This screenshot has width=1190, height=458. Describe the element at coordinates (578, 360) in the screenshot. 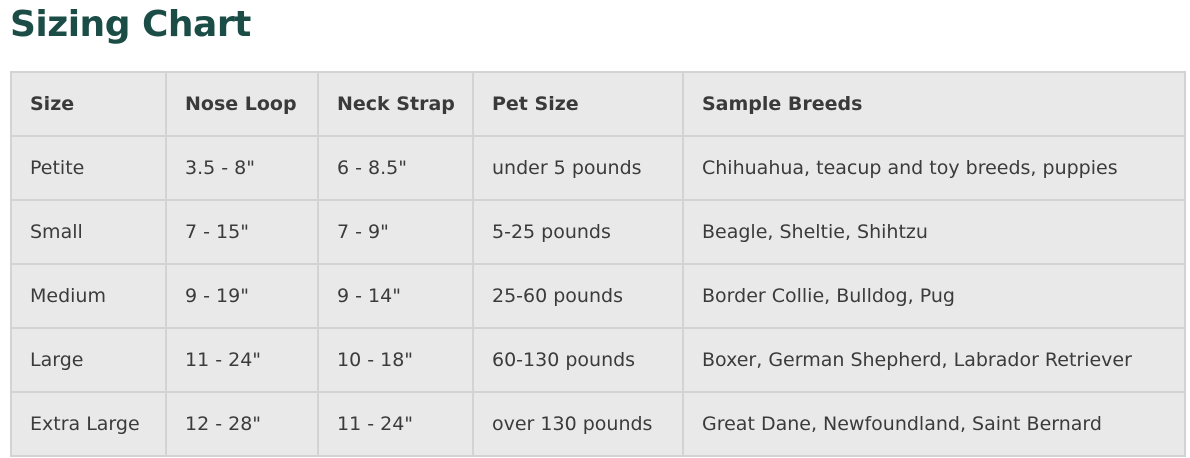

I see `table-cell: 60-130 pounds` at that location.